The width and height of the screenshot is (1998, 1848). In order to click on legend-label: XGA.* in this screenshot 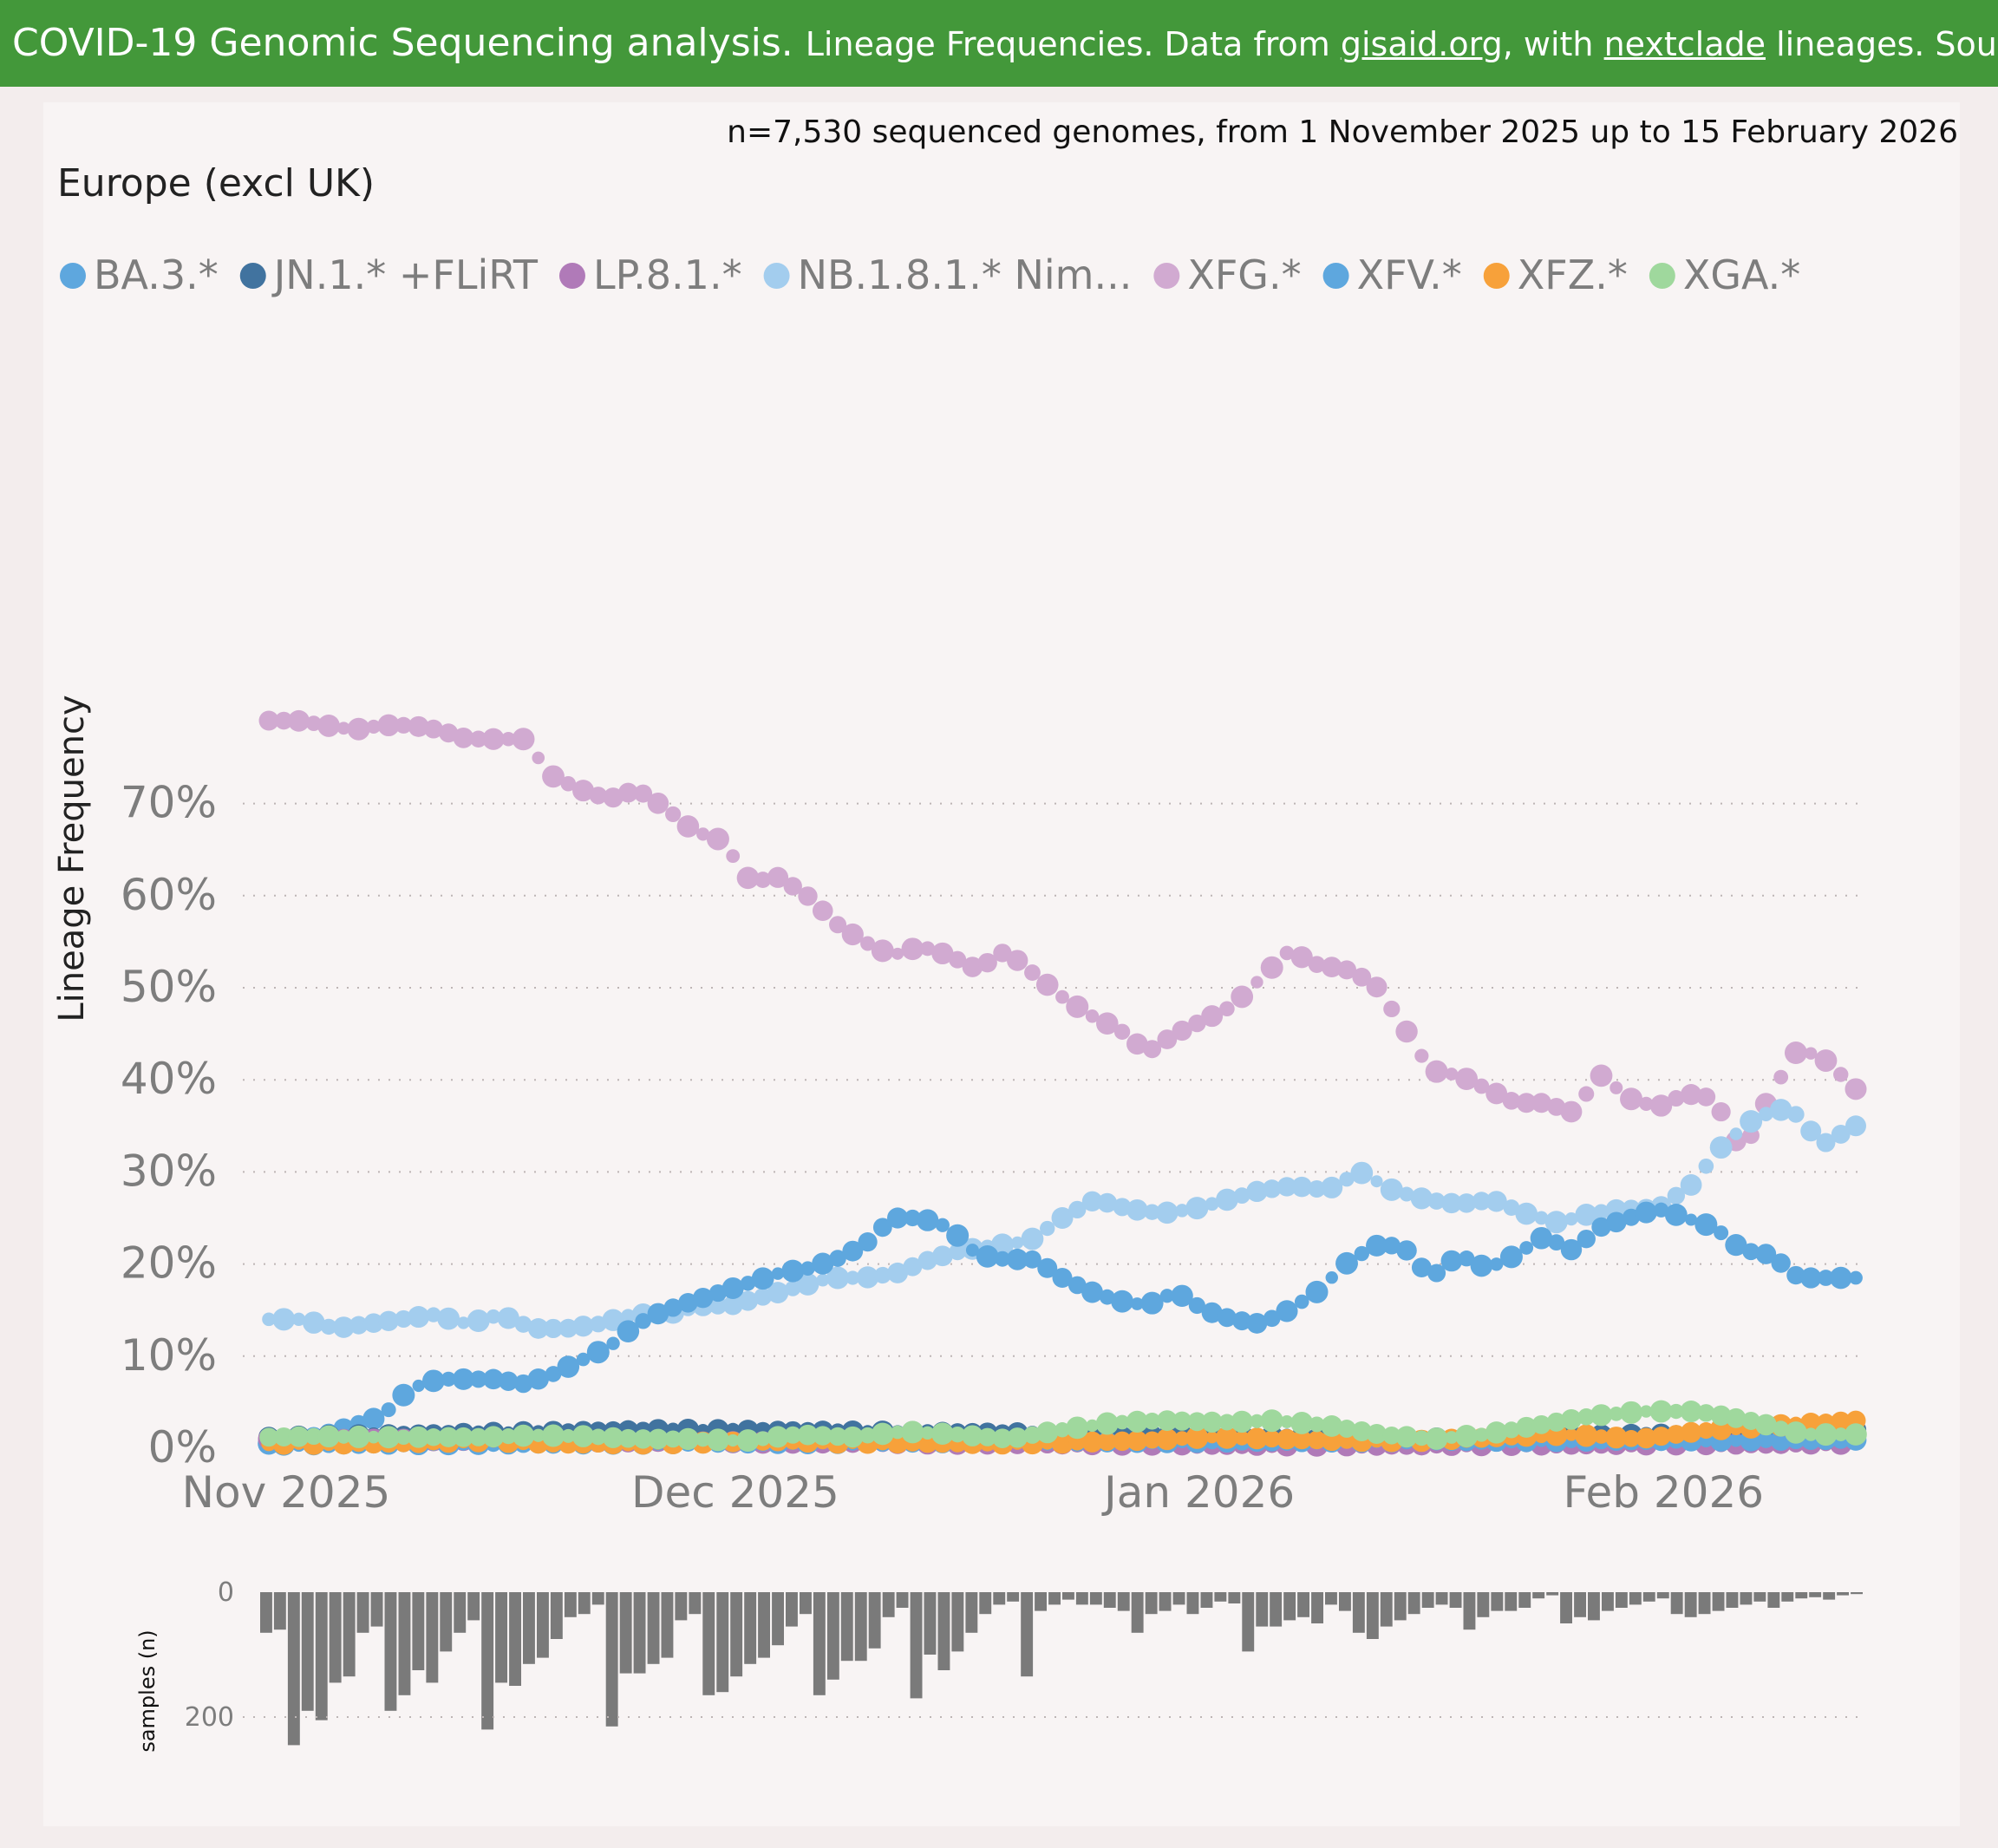, I will do `click(1741, 274)`.